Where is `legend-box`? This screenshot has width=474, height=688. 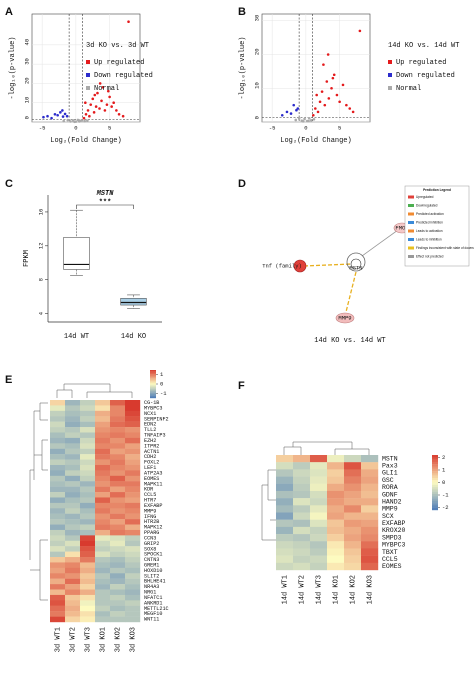
legend-box is located at coordinates (437, 226).